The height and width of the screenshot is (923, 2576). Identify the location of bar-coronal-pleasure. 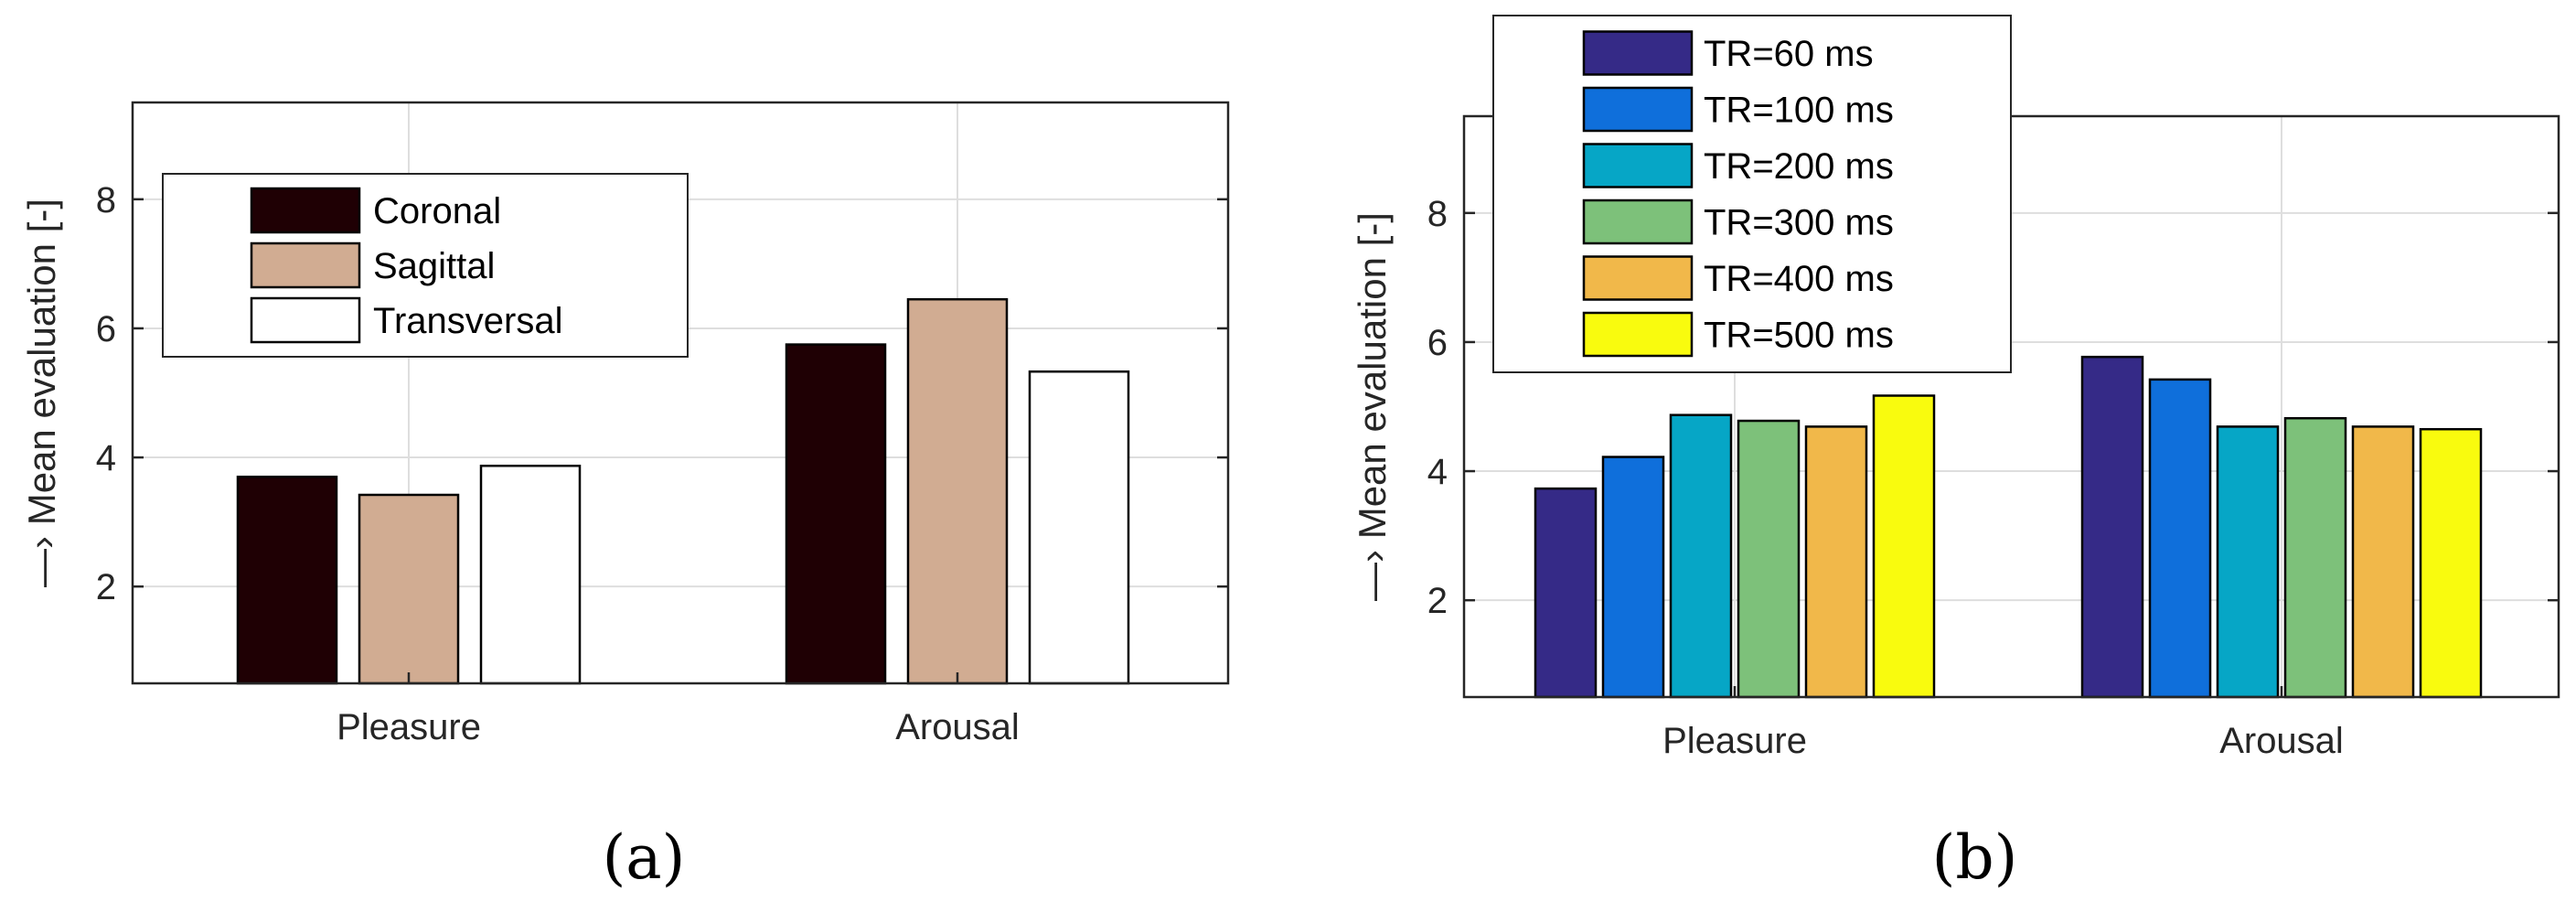
(287, 580).